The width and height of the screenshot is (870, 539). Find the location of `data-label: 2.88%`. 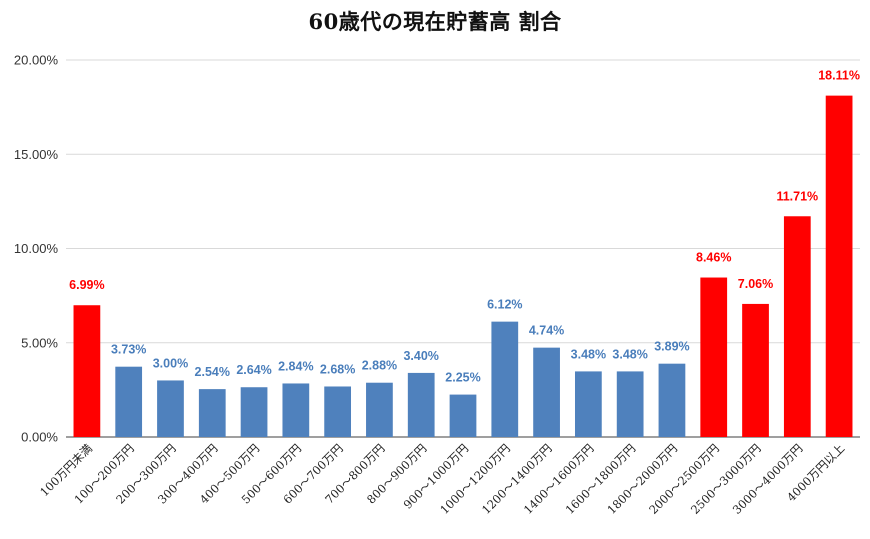

data-label: 2.88% is located at coordinates (379, 366).